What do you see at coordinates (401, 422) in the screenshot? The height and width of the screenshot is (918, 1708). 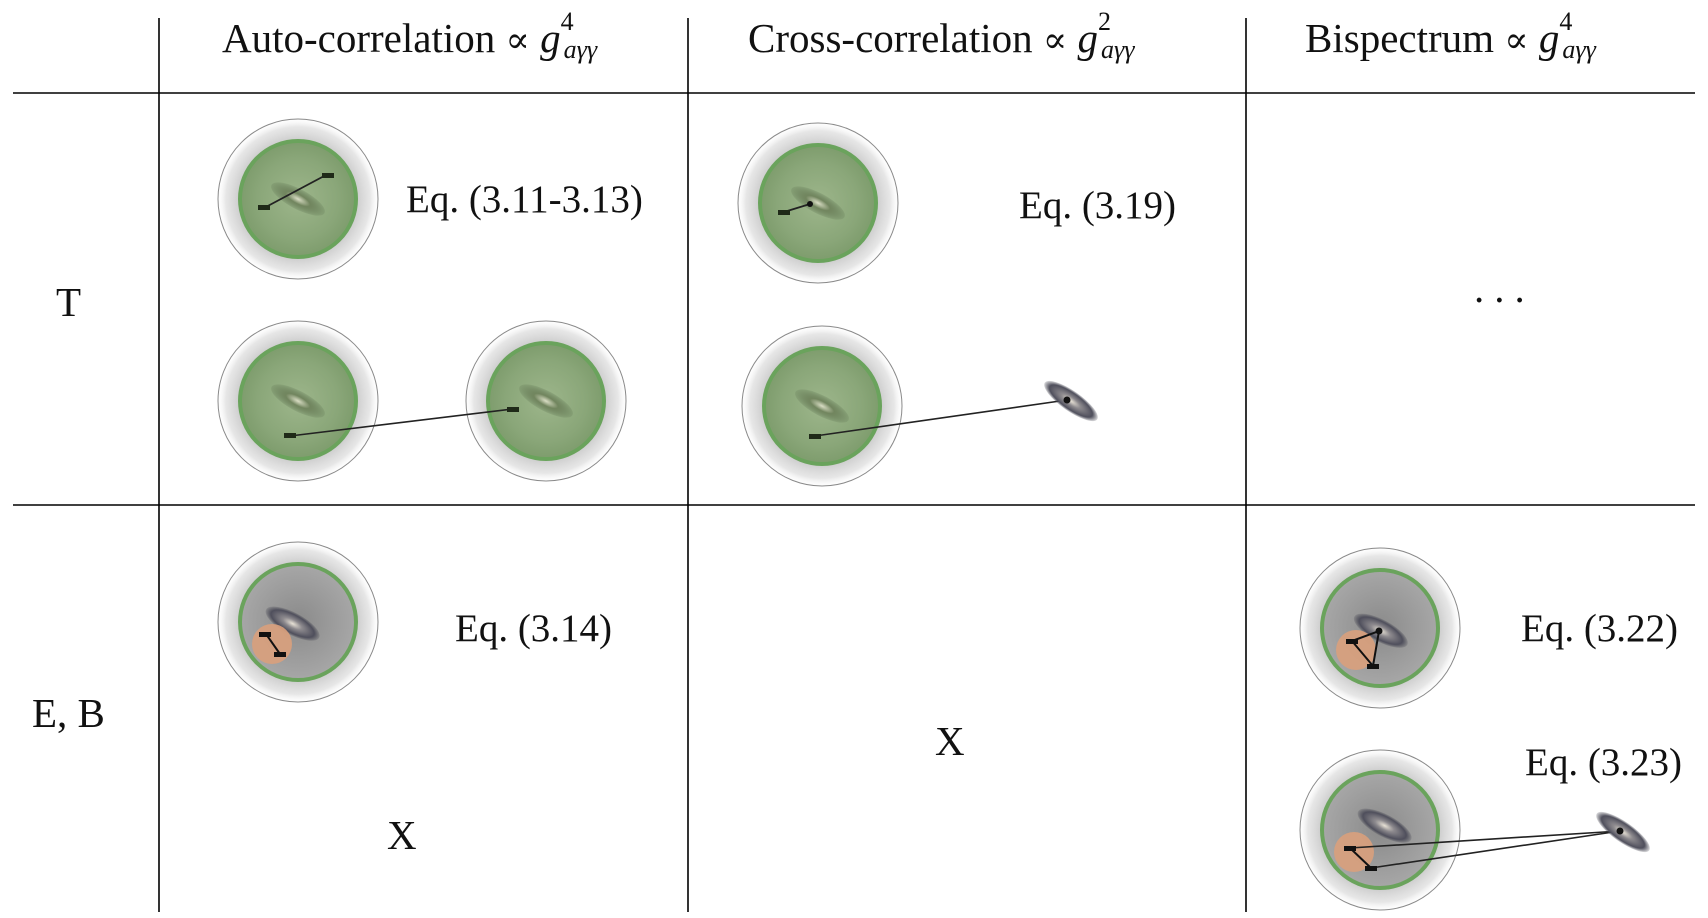 I see `auto-link-line` at bounding box center [401, 422].